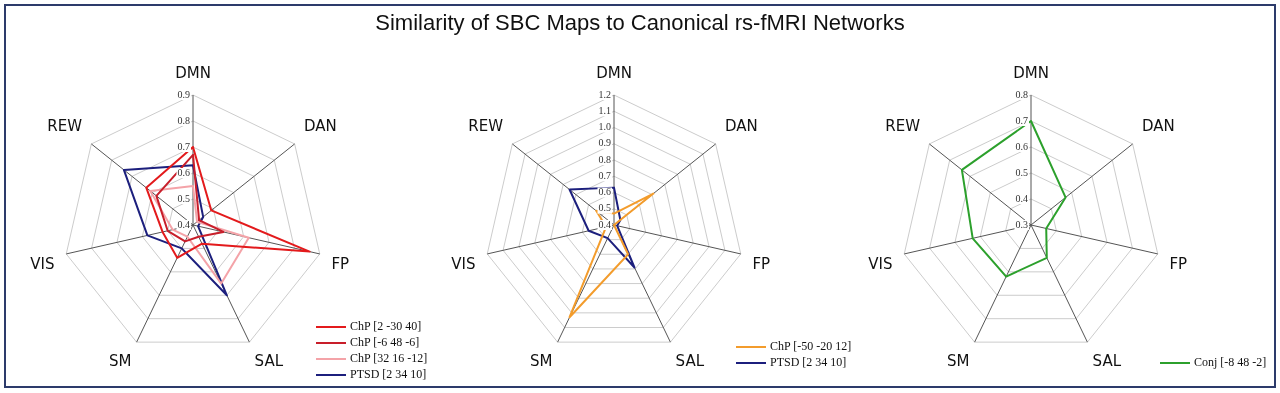 This screenshot has height=393, width=1280. Describe the element at coordinates (389, 358) in the screenshot. I see `legend-label: ChP [32 16 -12]` at that location.